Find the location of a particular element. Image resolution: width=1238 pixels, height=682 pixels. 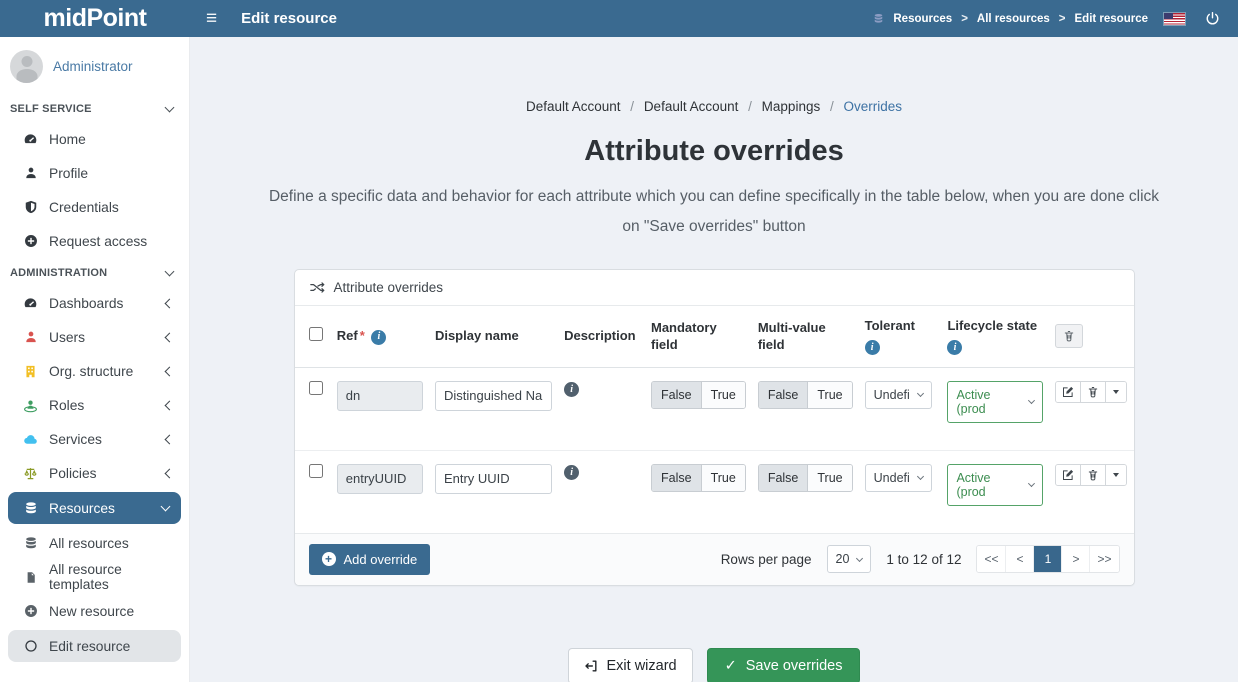

section-administration: ADMINISTRATION is located at coordinates (94, 272).